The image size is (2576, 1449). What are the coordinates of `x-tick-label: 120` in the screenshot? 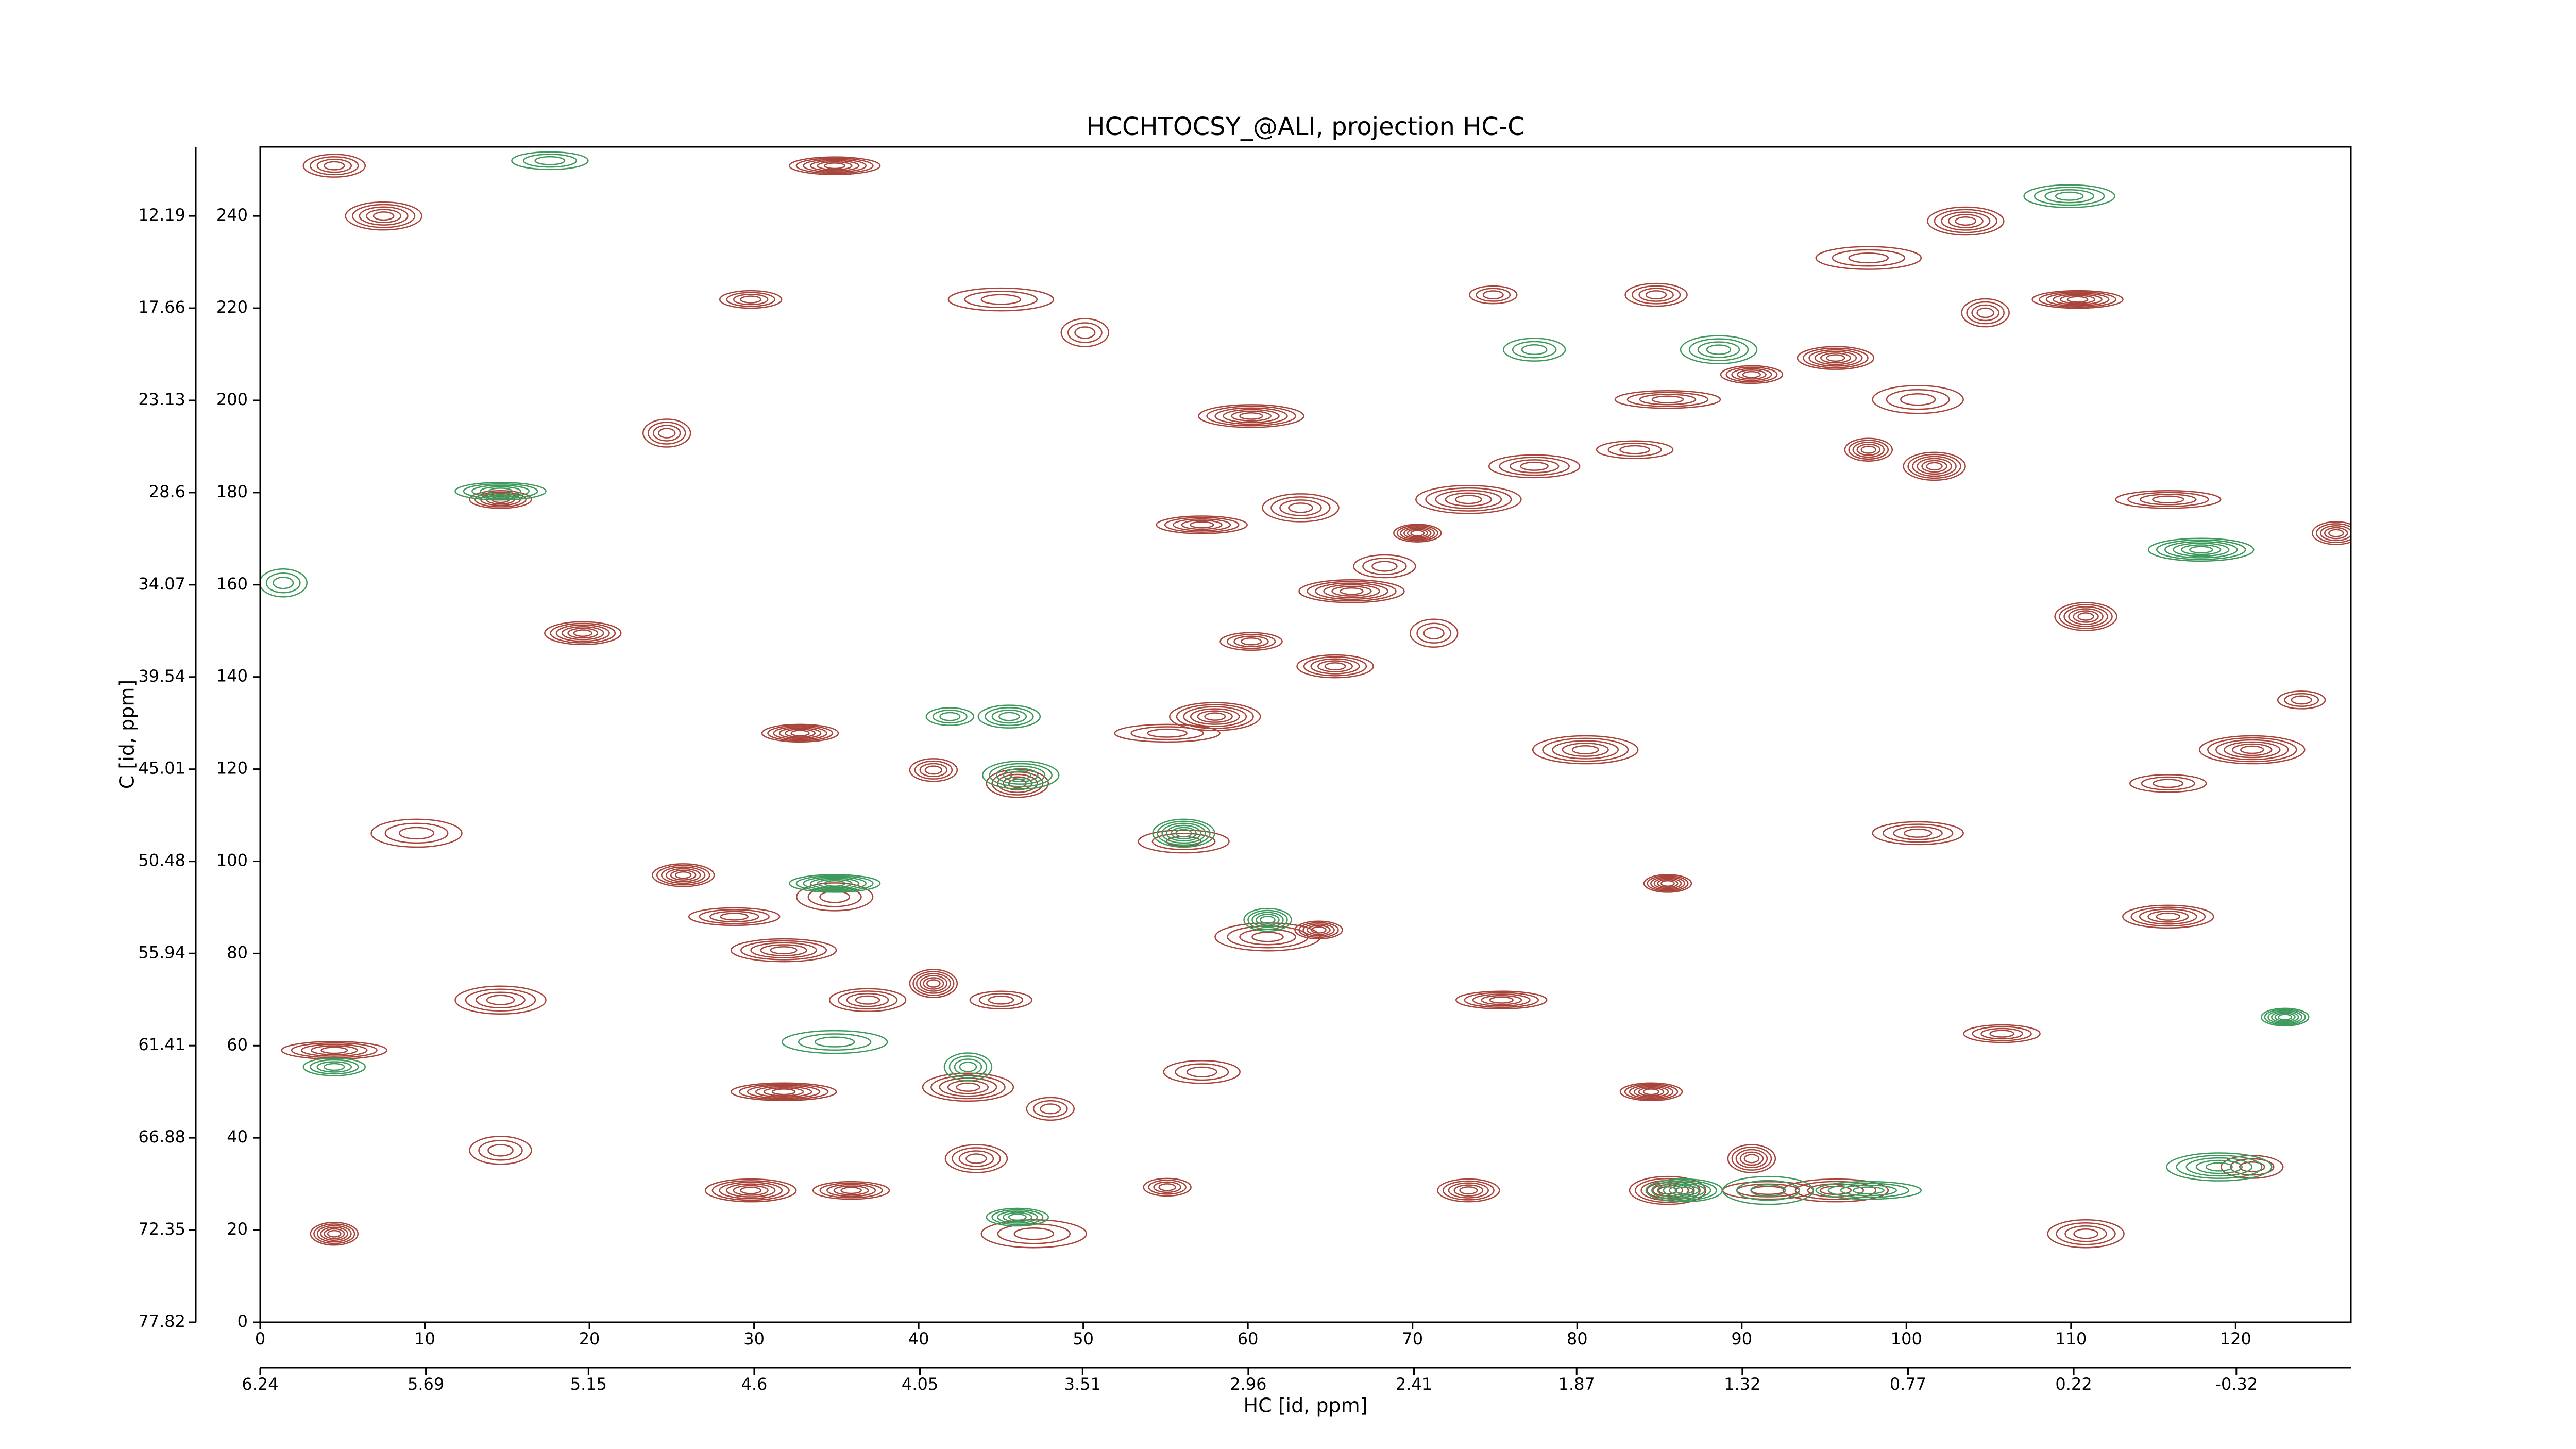 It's located at (2235, 1339).